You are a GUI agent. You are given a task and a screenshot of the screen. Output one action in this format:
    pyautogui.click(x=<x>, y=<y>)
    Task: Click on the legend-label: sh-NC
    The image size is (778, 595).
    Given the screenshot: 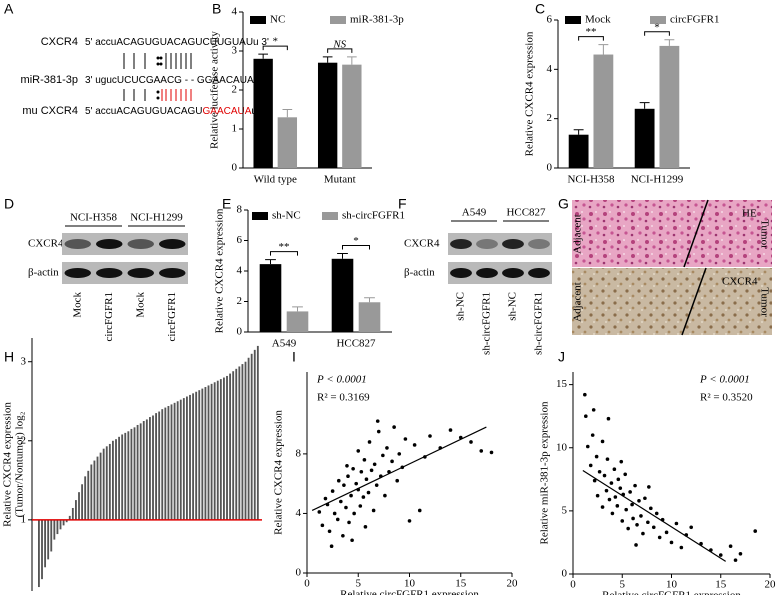 What is the action you would take?
    pyautogui.click(x=286, y=216)
    